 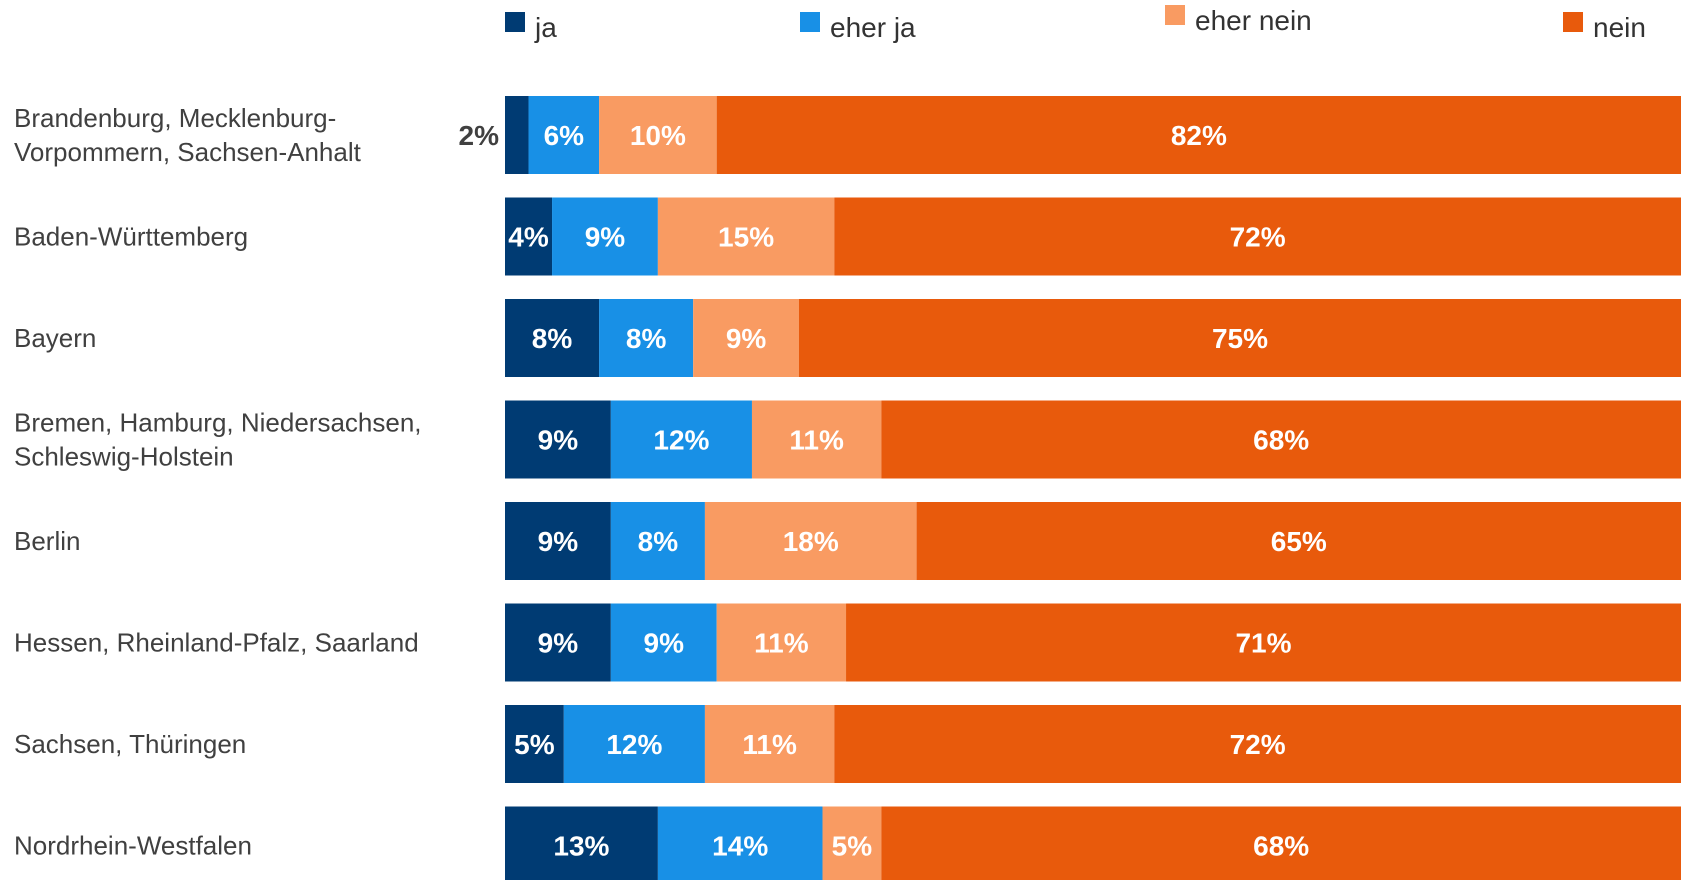 I want to click on legend-item-nein: nein, so click(x=1604, y=27).